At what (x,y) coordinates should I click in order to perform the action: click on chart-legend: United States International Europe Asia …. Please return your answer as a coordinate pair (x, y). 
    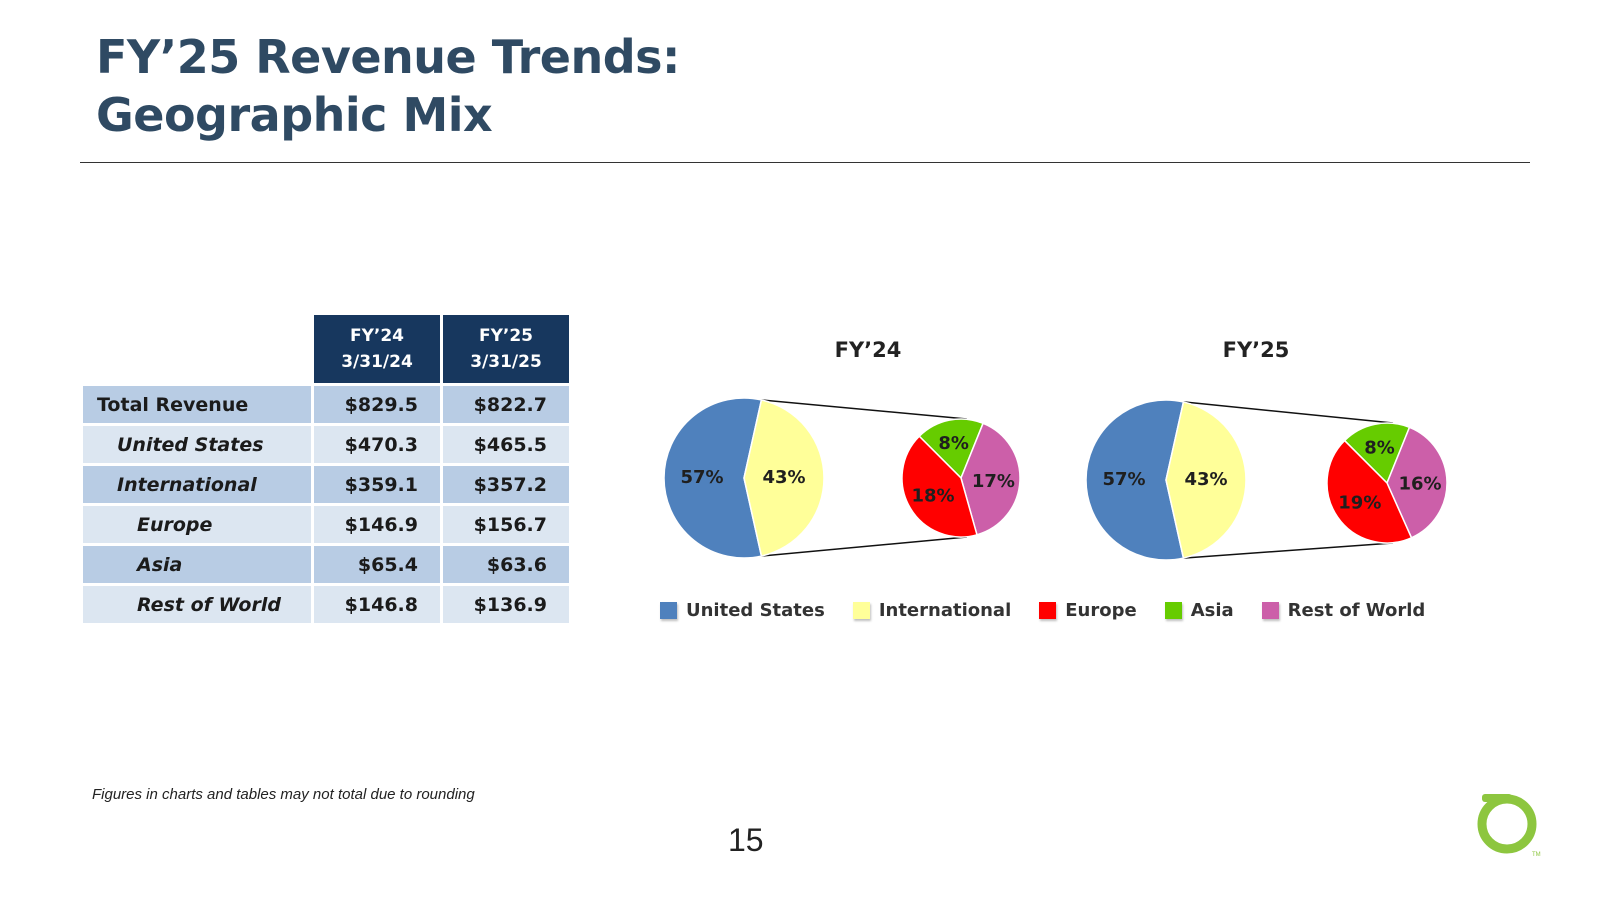
    Looking at the image, I should click on (1056, 610).